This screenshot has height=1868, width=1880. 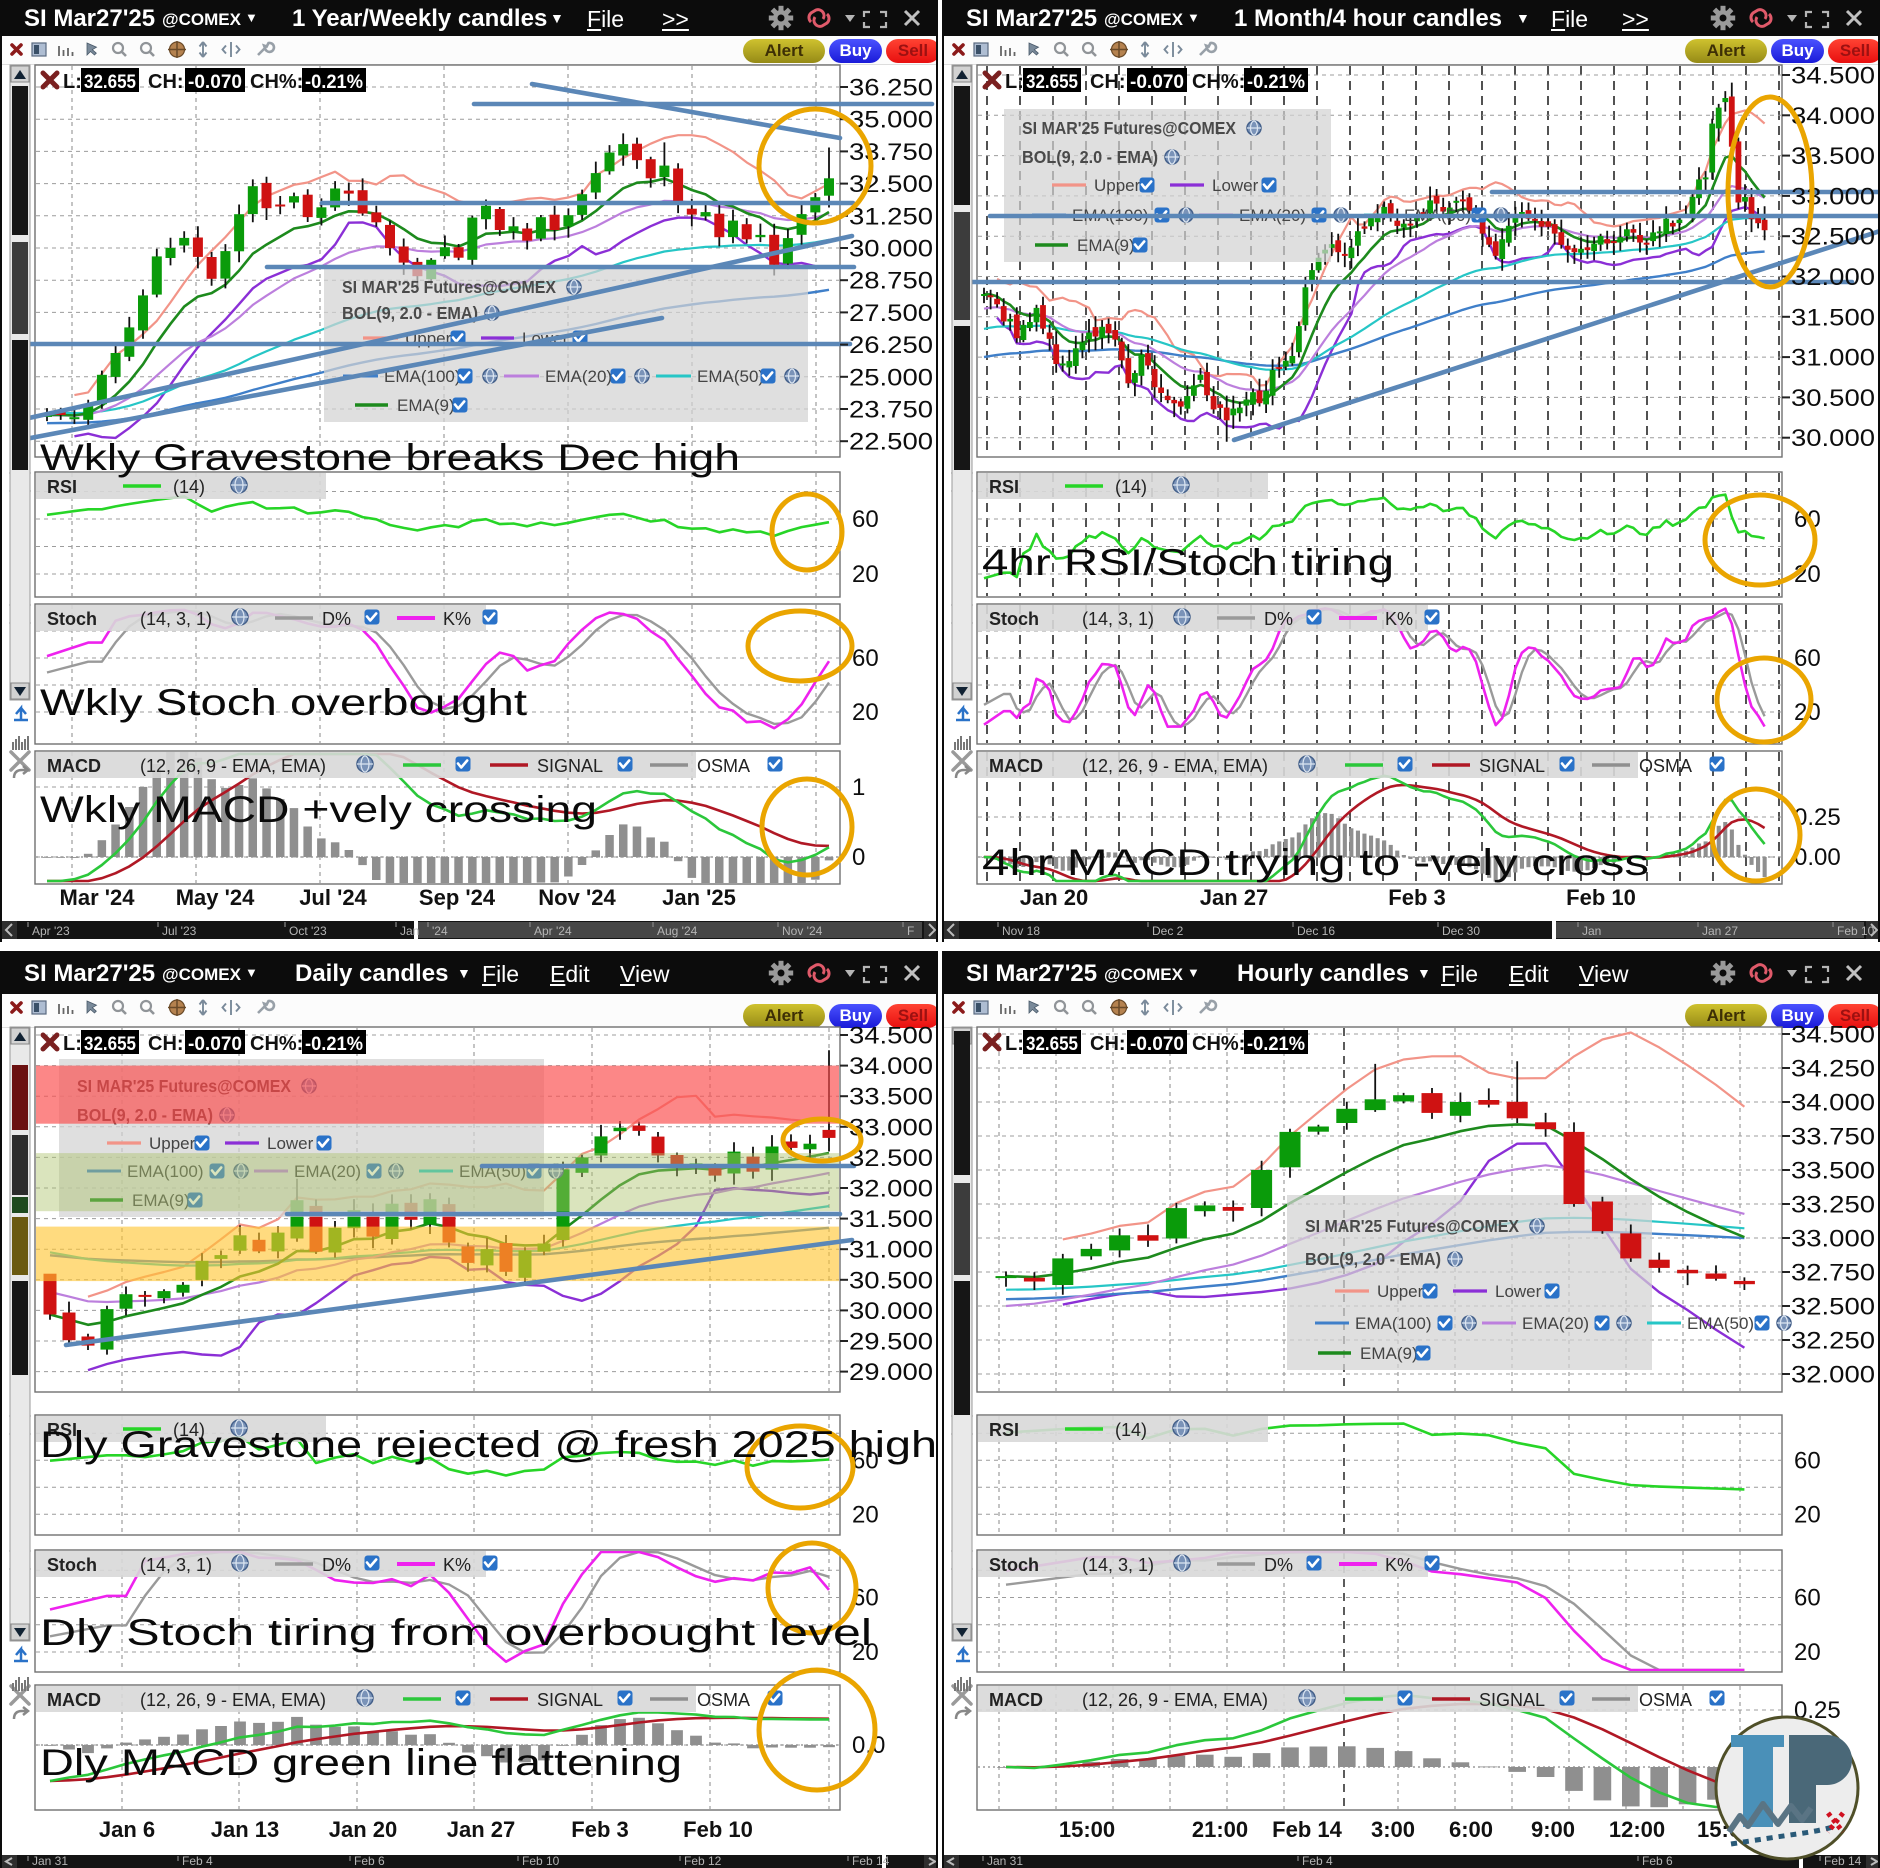 What do you see at coordinates (1833, 438) in the screenshot?
I see `svg-text: 30.000` at bounding box center [1833, 438].